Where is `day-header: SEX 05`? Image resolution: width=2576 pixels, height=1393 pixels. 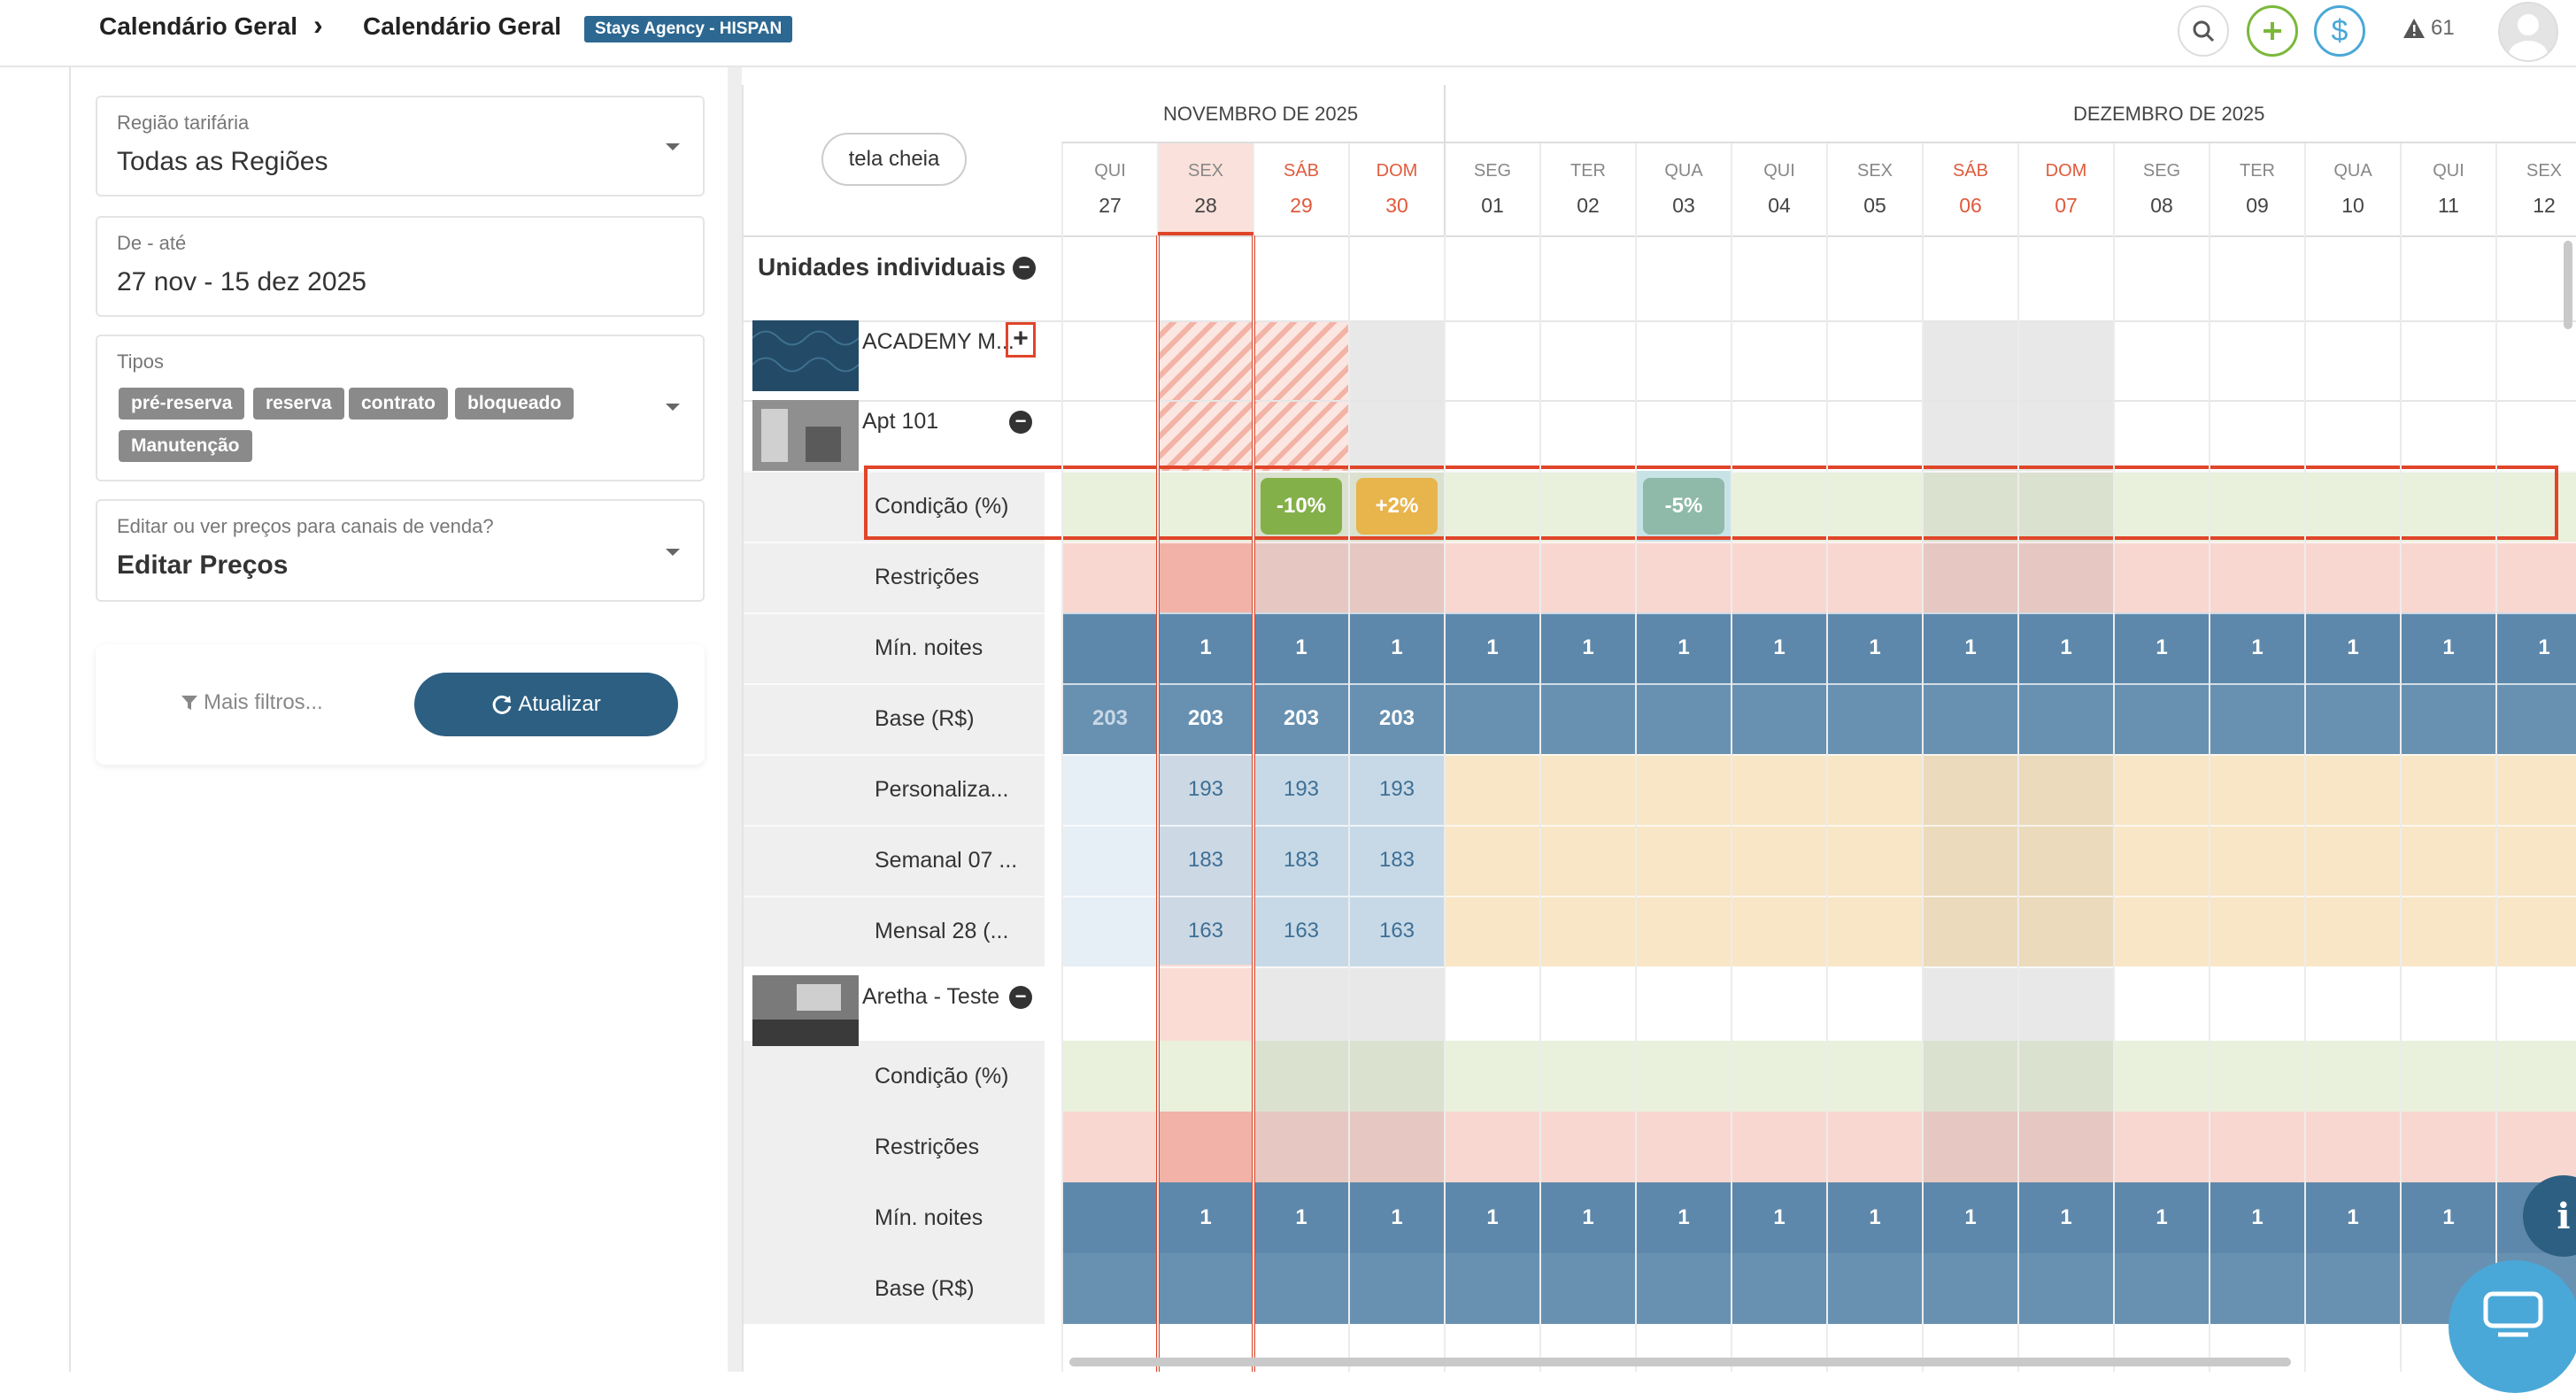
day-header: SEX 05 is located at coordinates (1875, 189).